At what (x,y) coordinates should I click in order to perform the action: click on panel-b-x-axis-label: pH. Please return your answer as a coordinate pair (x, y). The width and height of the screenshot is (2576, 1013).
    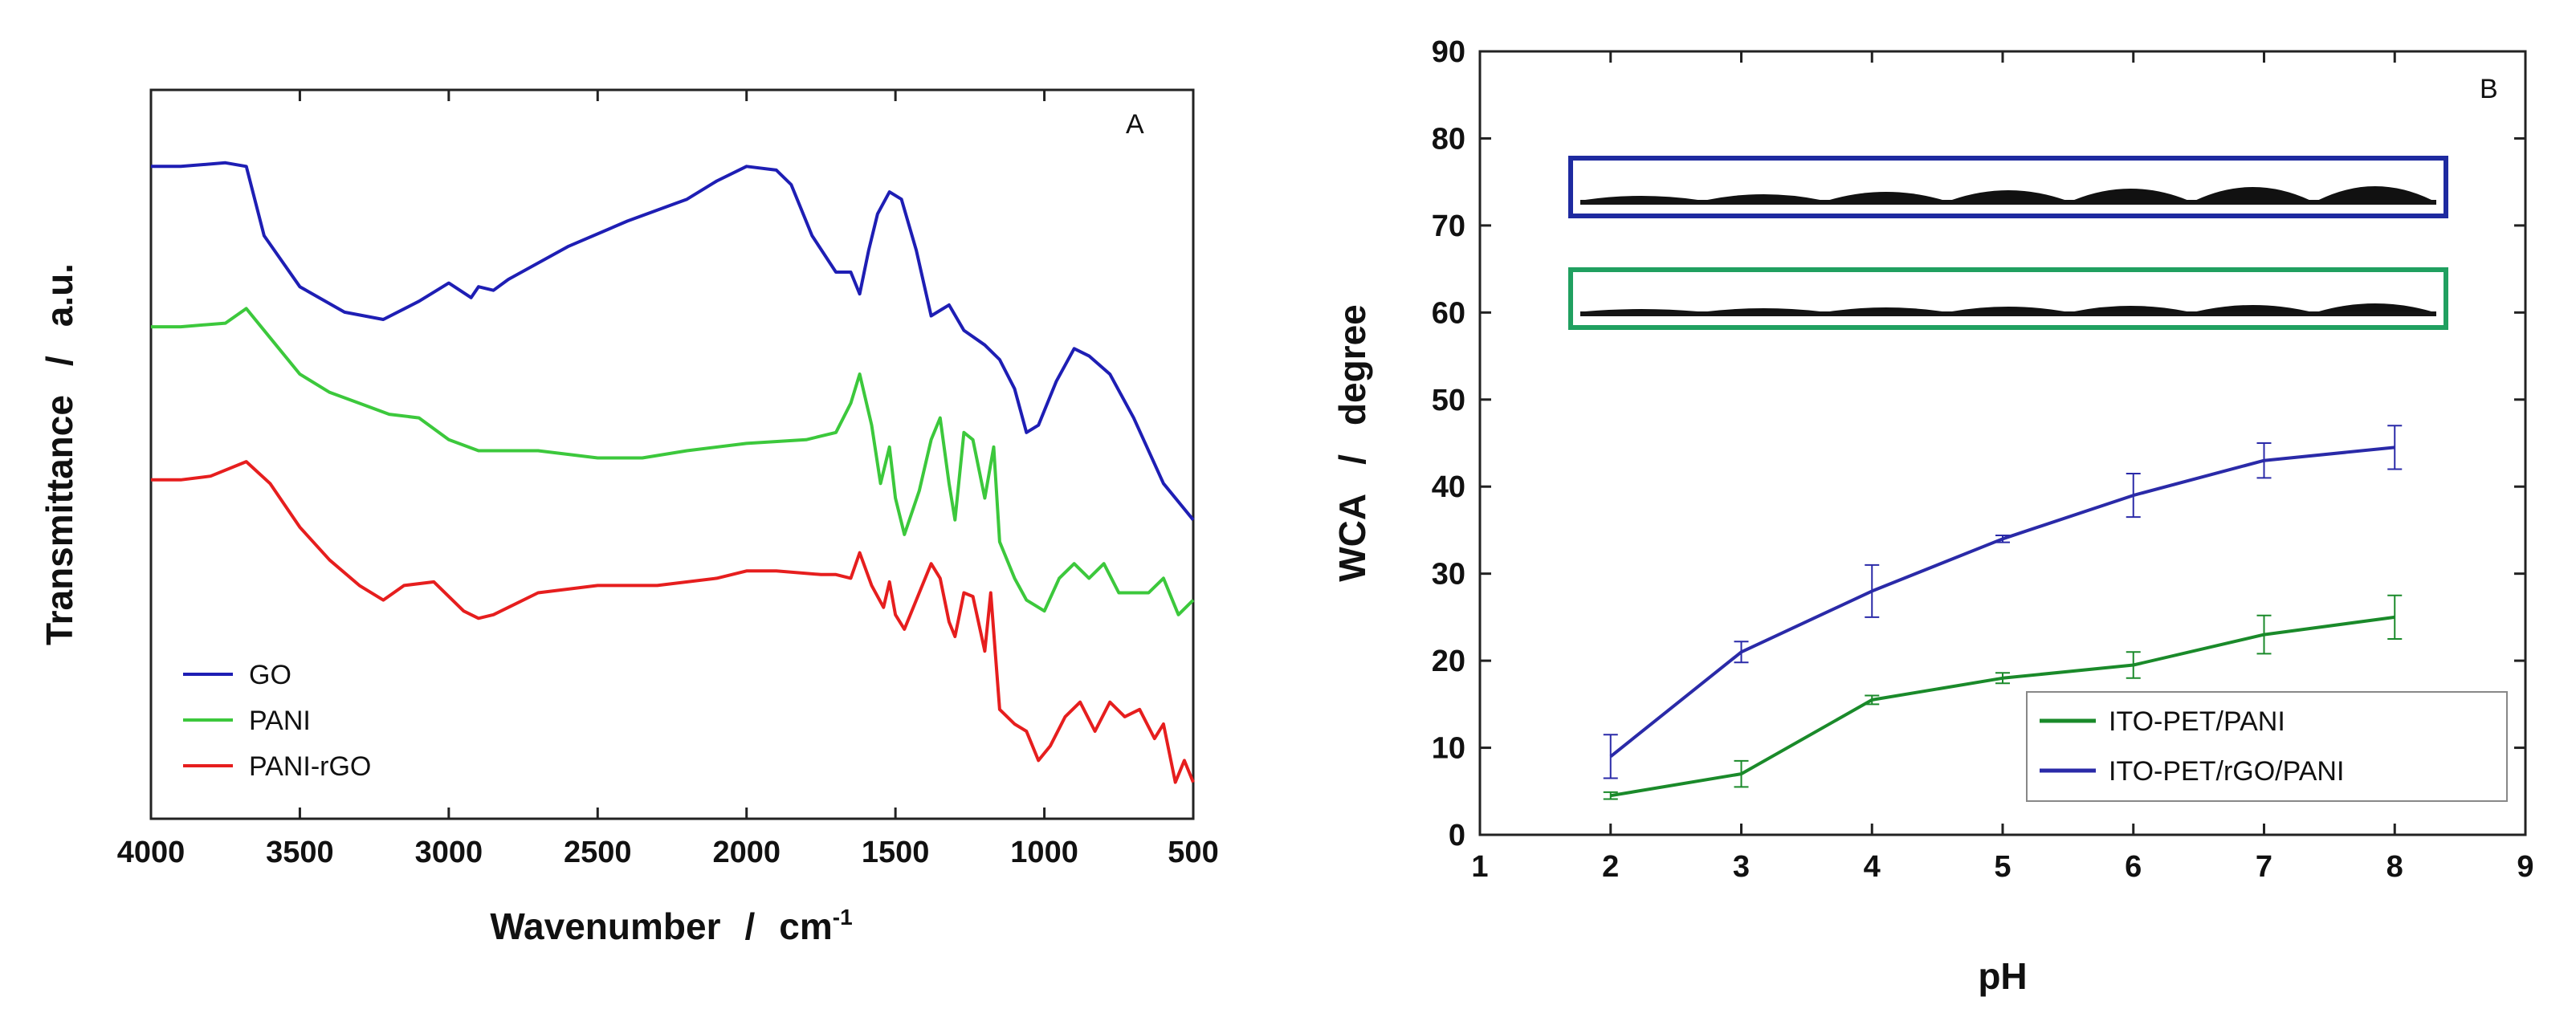
    Looking at the image, I should click on (2002, 976).